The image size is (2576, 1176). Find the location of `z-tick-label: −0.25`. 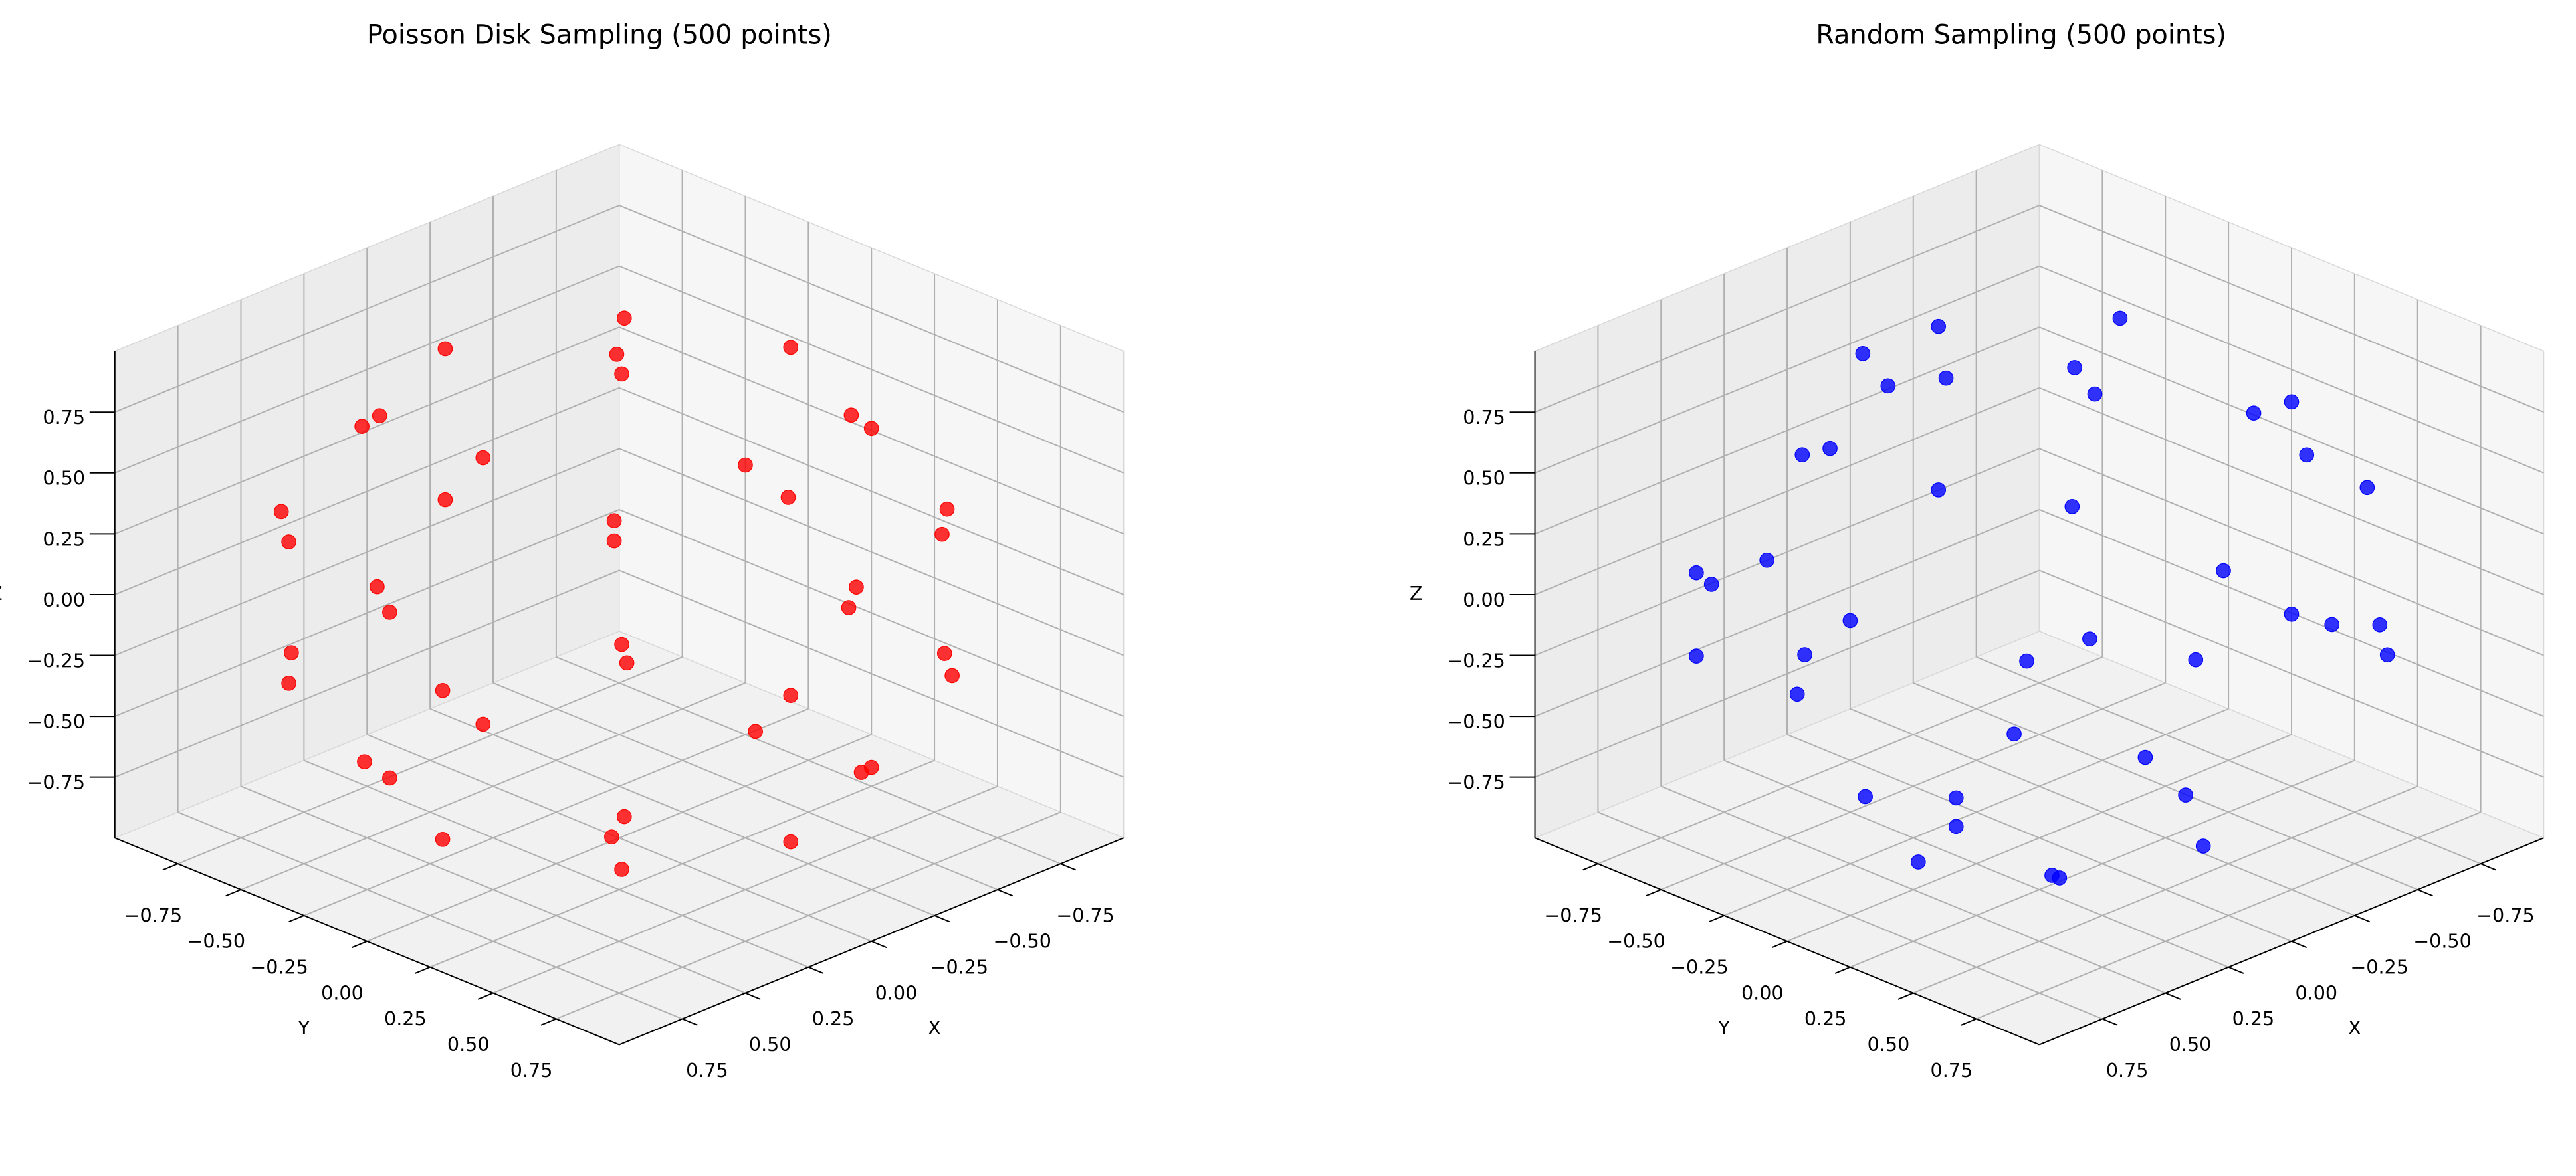

z-tick-label: −0.25 is located at coordinates (56, 660).